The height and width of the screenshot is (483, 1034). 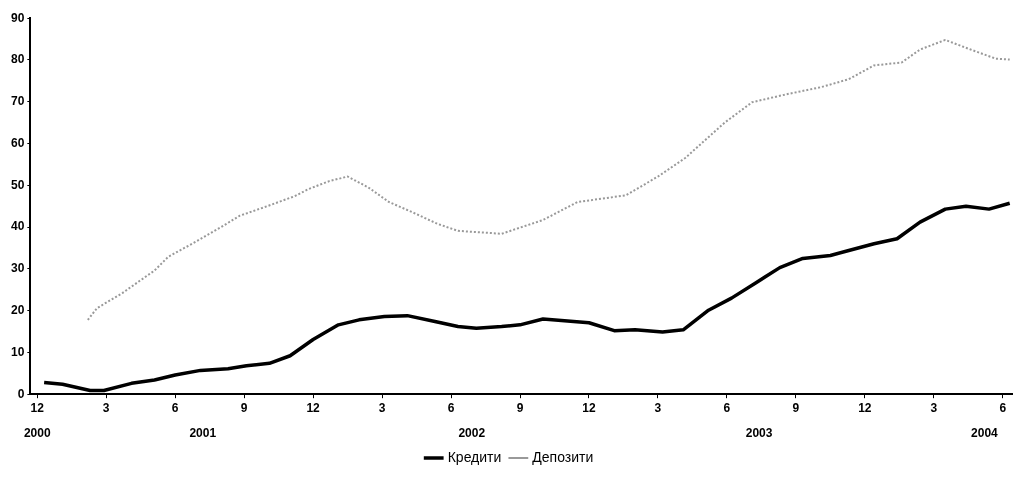 I want to click on x2-tick-label: 2004, so click(x=985, y=433).